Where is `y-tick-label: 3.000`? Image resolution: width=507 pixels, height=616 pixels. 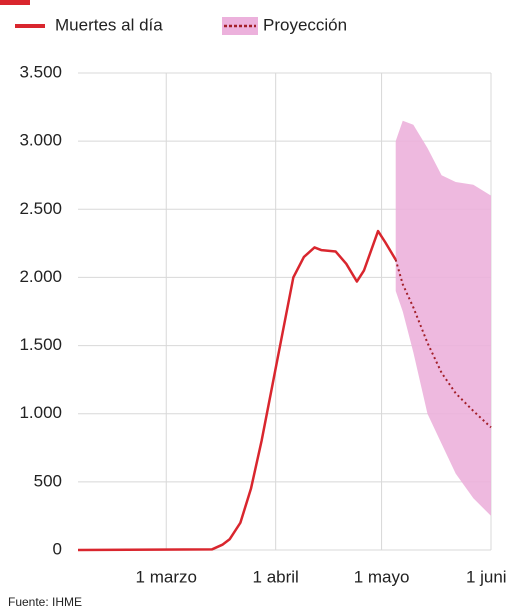 y-tick-label: 3.000 is located at coordinates (40, 140).